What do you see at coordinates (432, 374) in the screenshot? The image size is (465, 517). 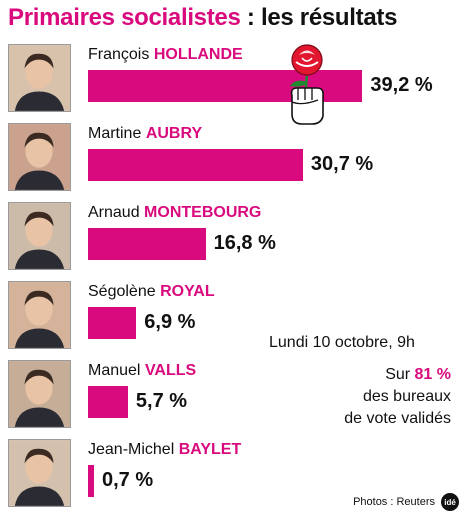 I see `validated-value: 81 %` at bounding box center [432, 374].